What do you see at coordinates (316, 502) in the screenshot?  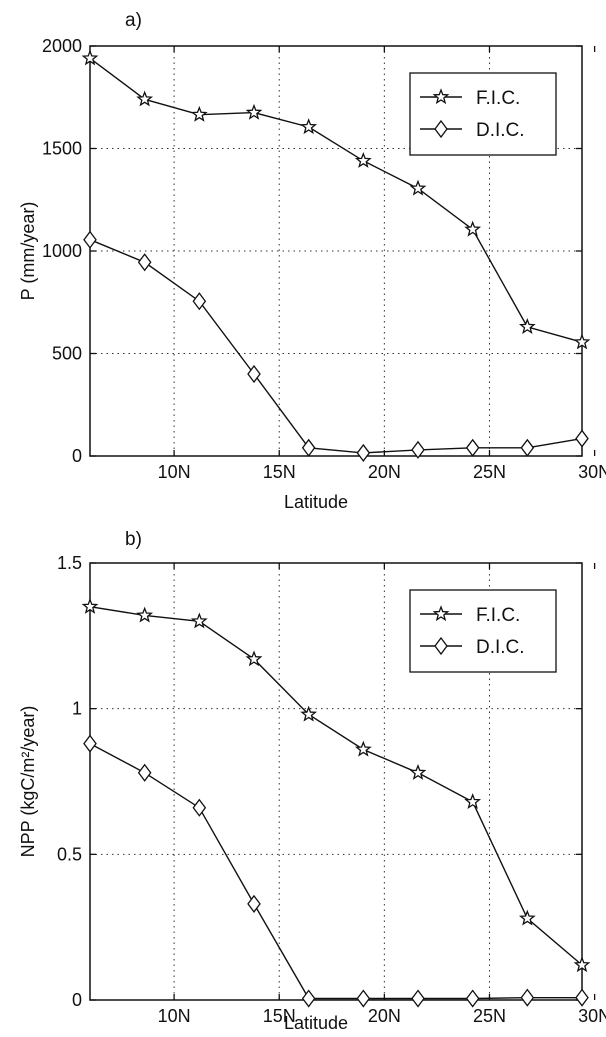 I see `x-axis-label-a: Latitude` at bounding box center [316, 502].